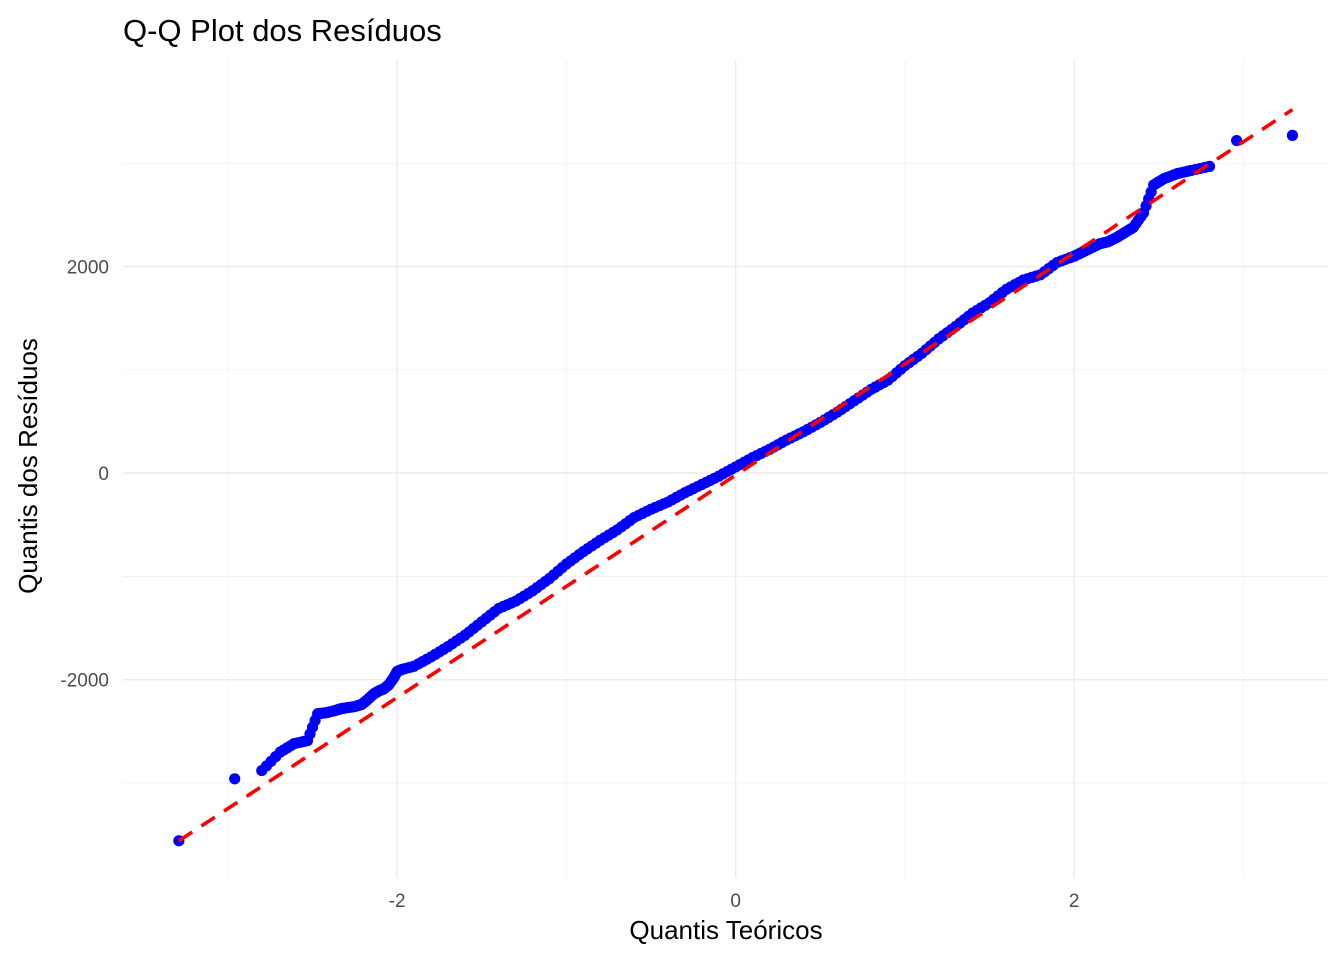 This screenshot has width=1344, height=960. I want to click on x-tick-label: 0, so click(735, 901).